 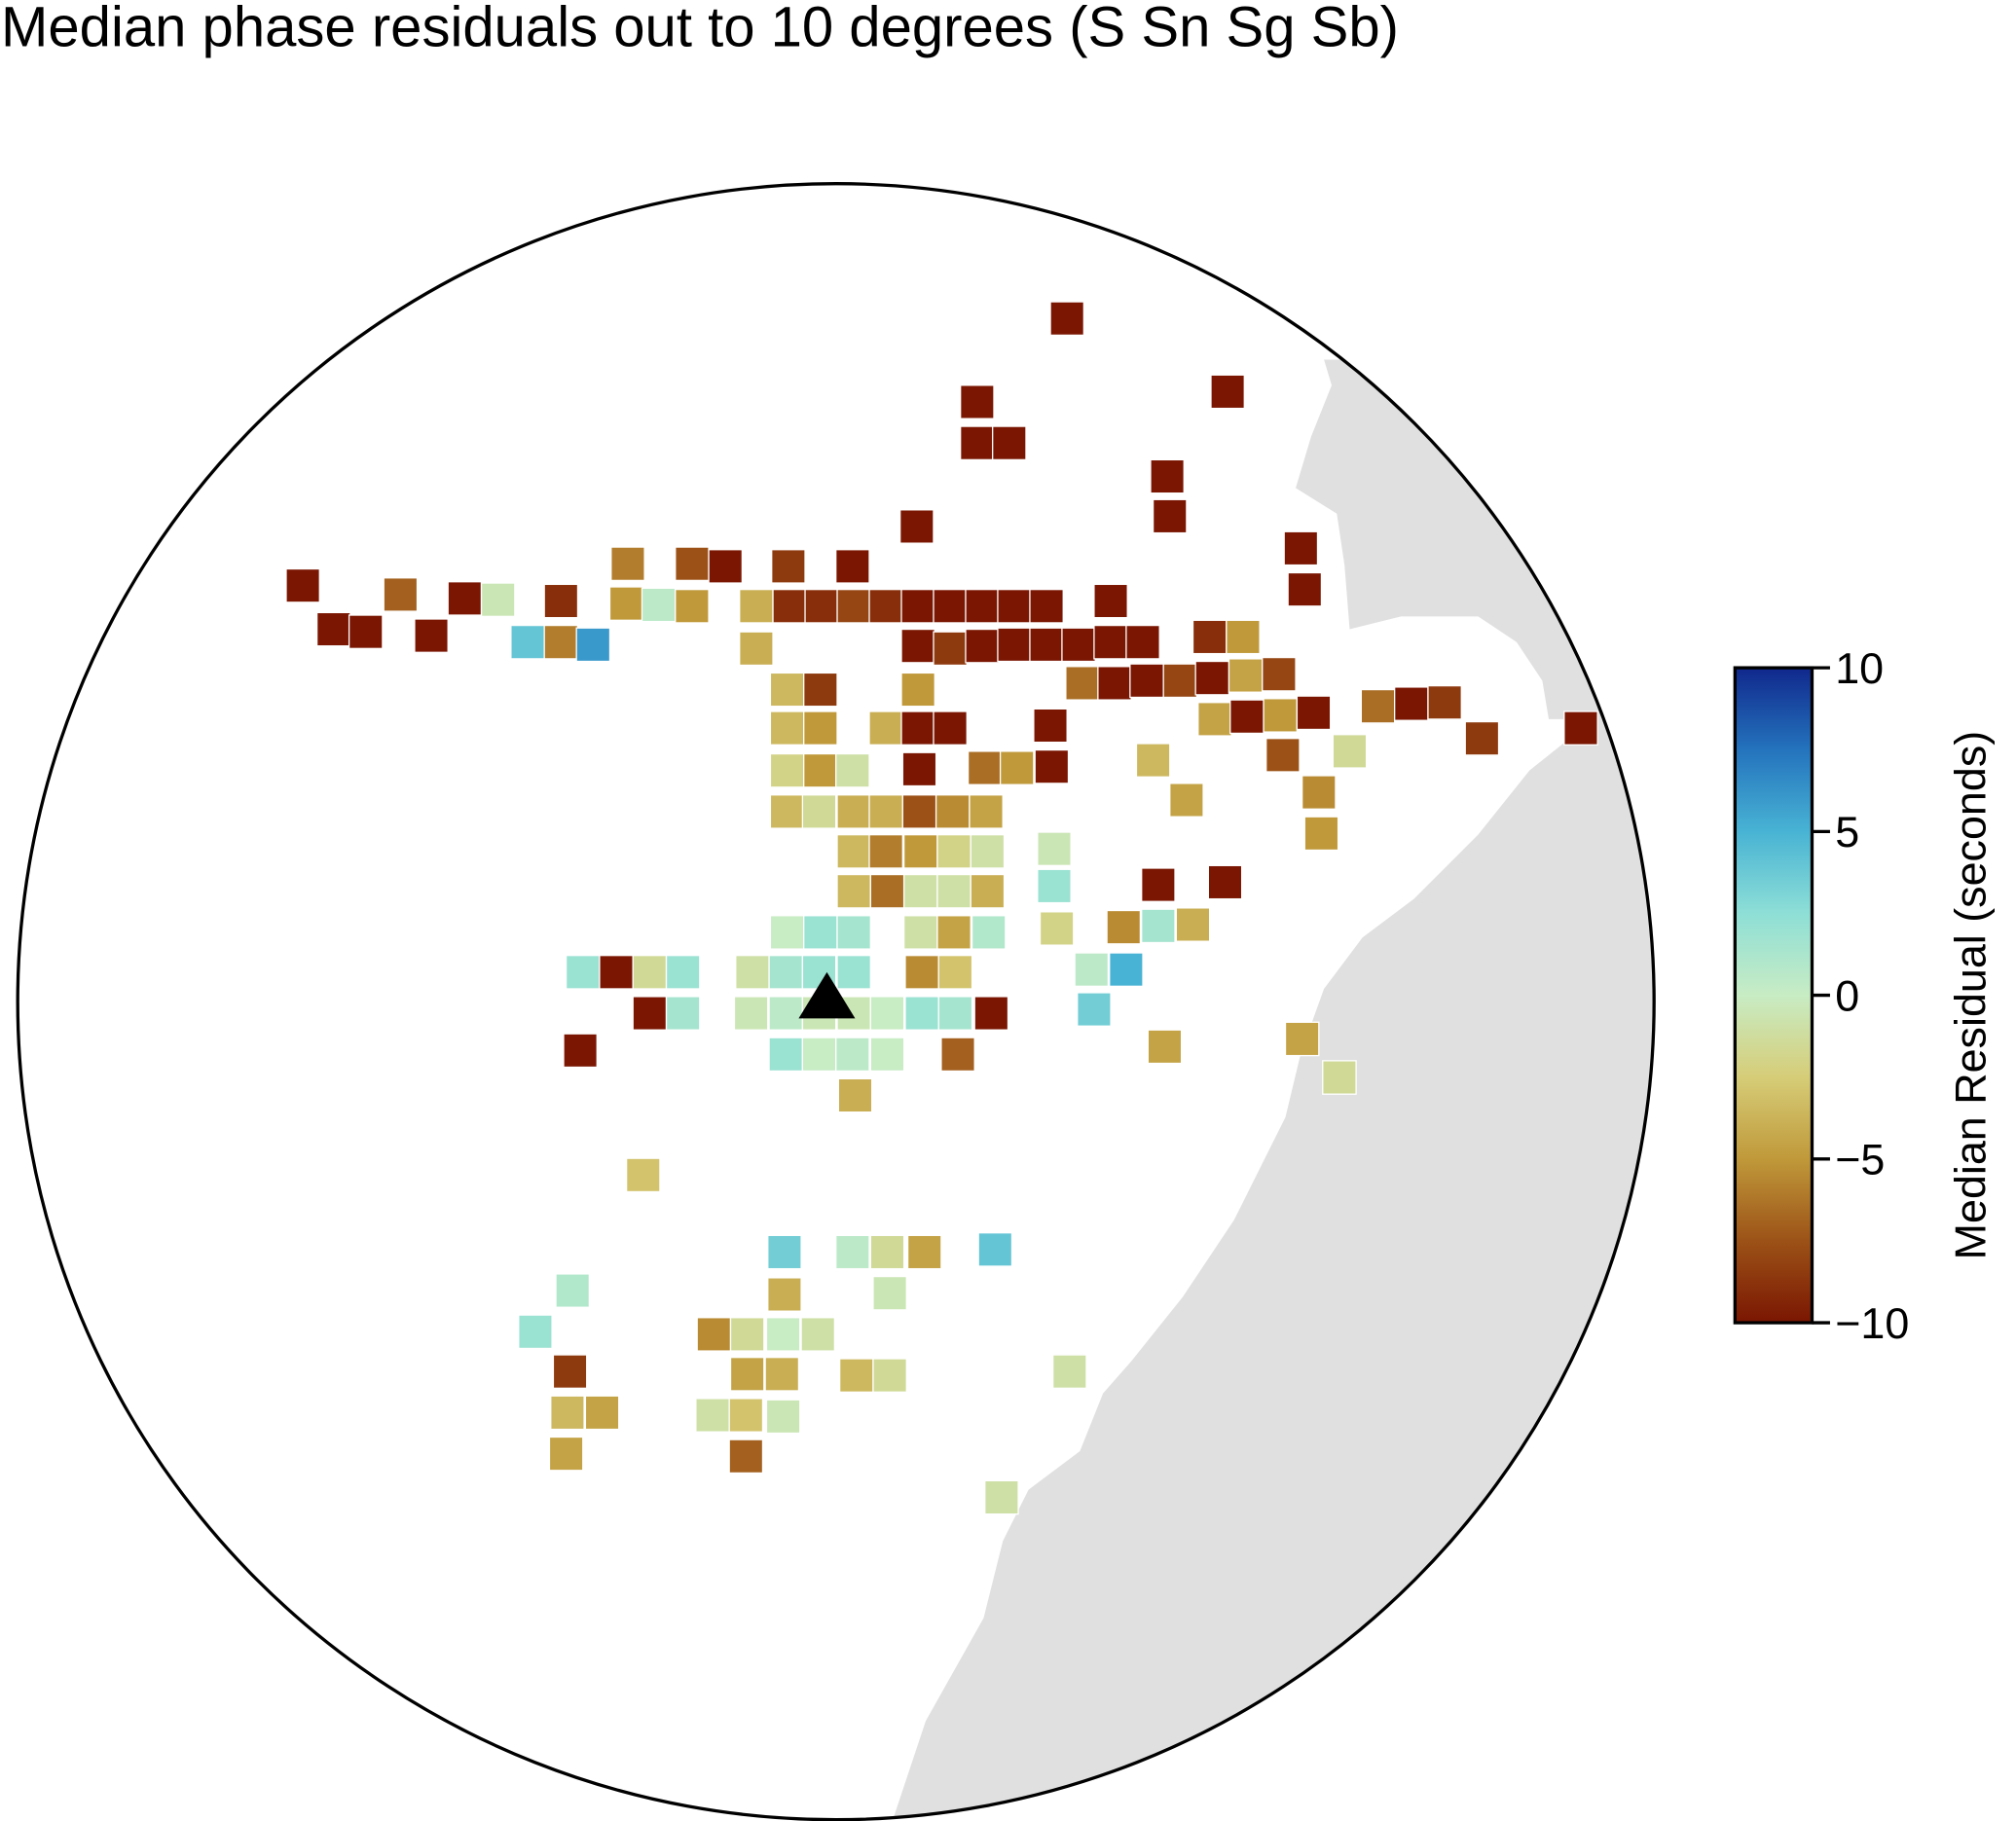 I want to click on colorbar-tick-label: −10, so click(x=1872, y=1323).